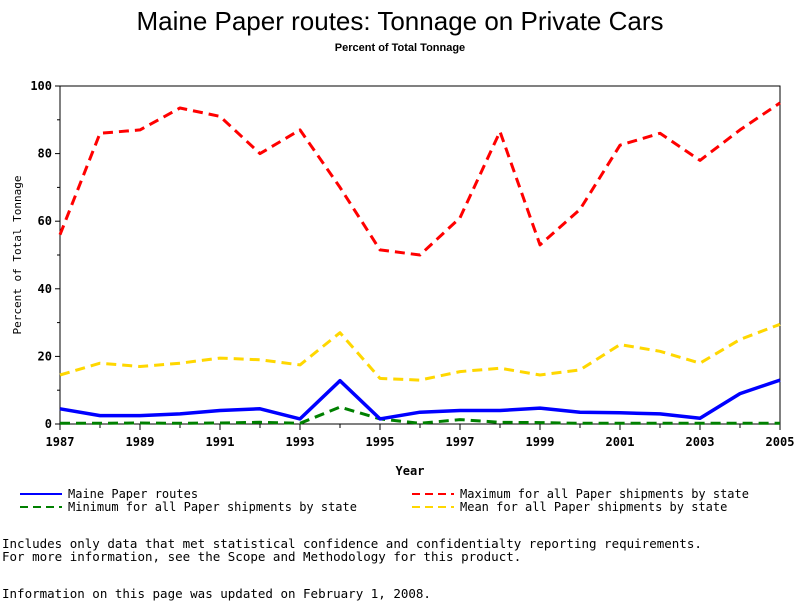  Describe the element at coordinates (593, 507) in the screenshot. I see `legend-label-3: Mean for all Paper shipments by state` at that location.